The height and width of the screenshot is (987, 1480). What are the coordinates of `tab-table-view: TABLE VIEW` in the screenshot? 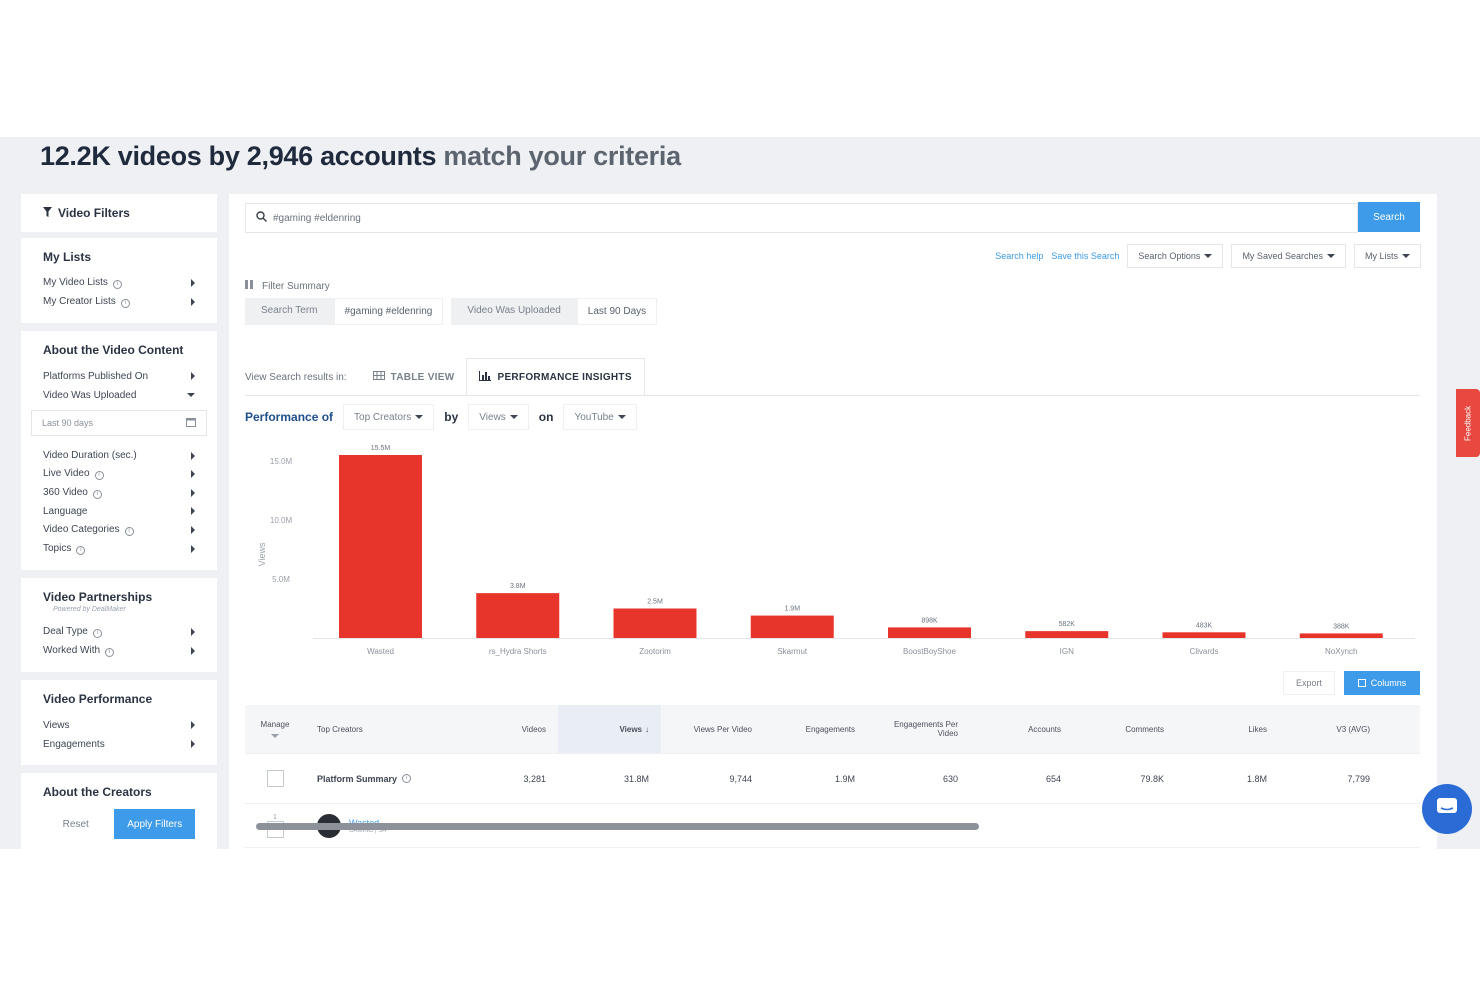 It's located at (414, 377).